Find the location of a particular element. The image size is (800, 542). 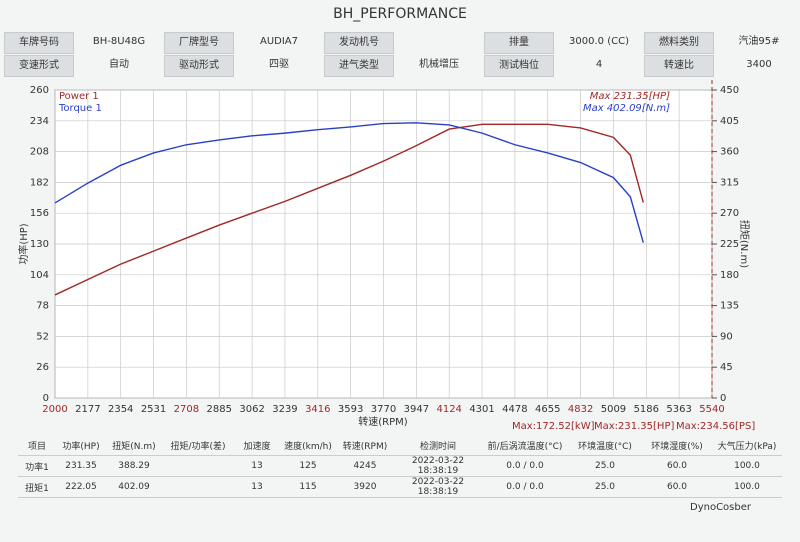

empty-cell is located at coordinates (198, 466).